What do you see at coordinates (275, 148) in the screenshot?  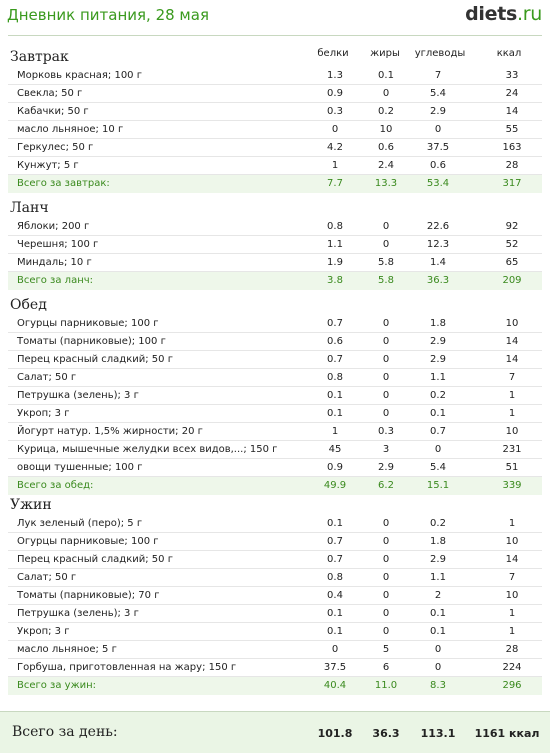 I see `food-row: Геркулес; 50 г 4.2 0.6 37.5 163` at bounding box center [275, 148].